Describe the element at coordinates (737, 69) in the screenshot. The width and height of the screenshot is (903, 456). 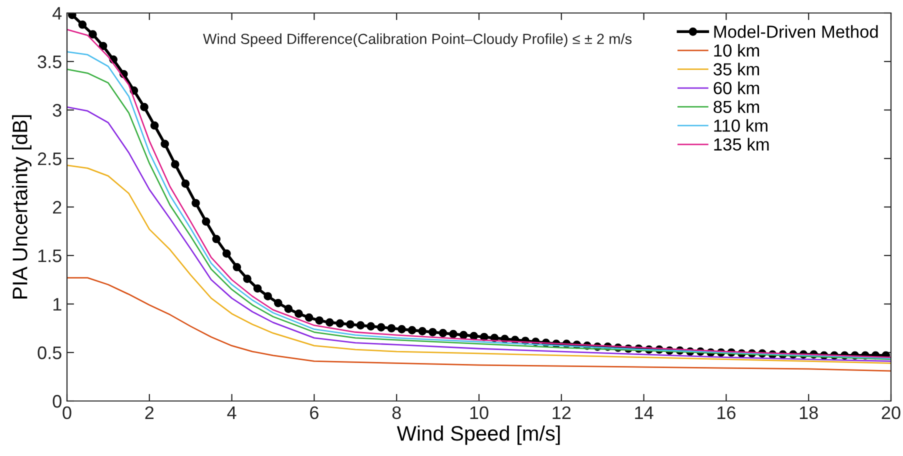
I see `legend-label: 35 km` at that location.